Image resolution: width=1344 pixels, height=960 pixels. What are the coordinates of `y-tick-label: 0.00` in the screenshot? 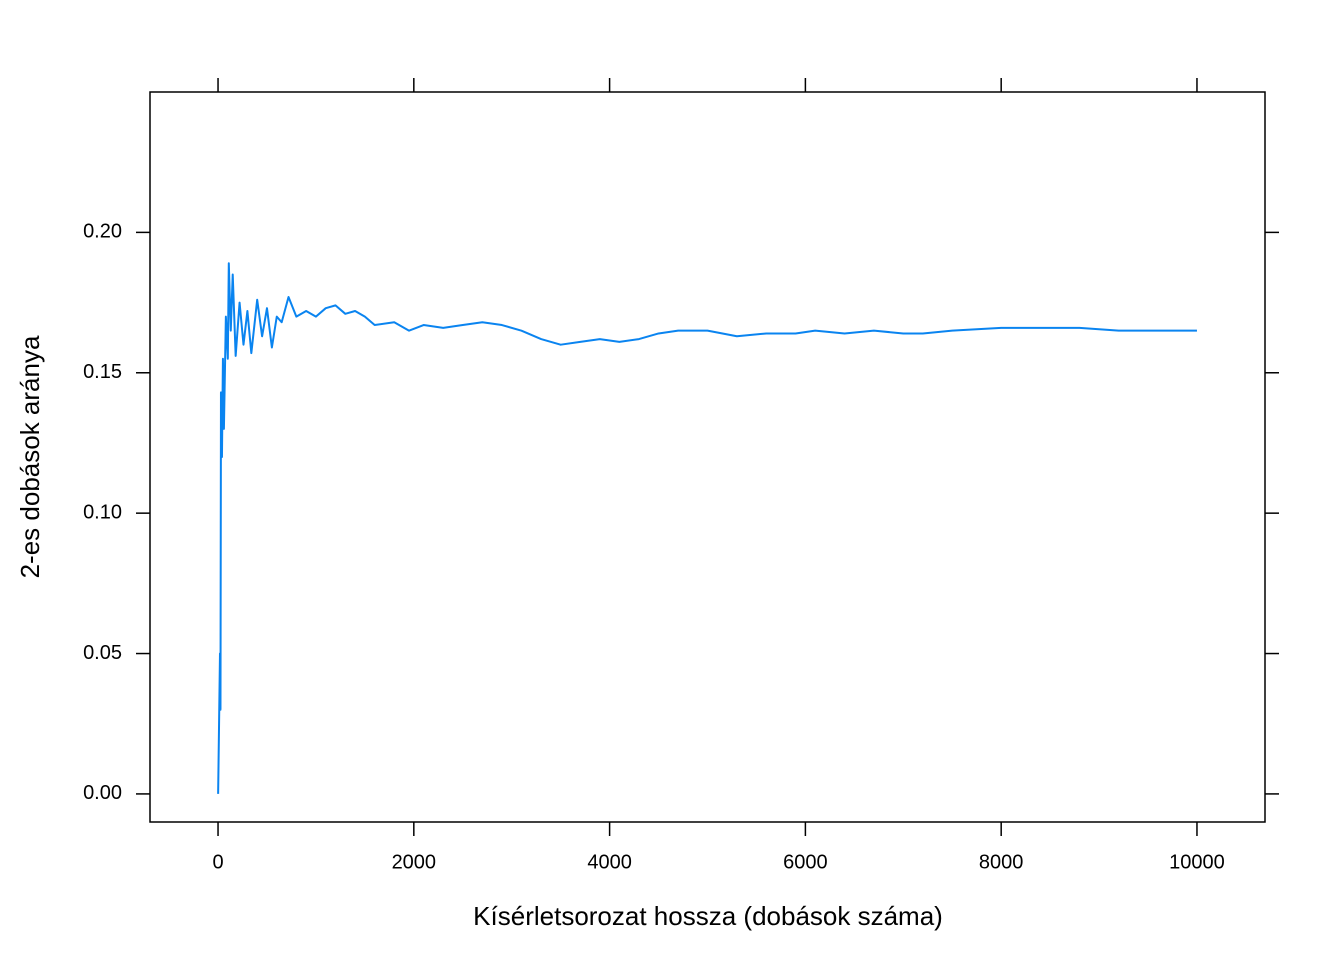 It's located at (102, 793).